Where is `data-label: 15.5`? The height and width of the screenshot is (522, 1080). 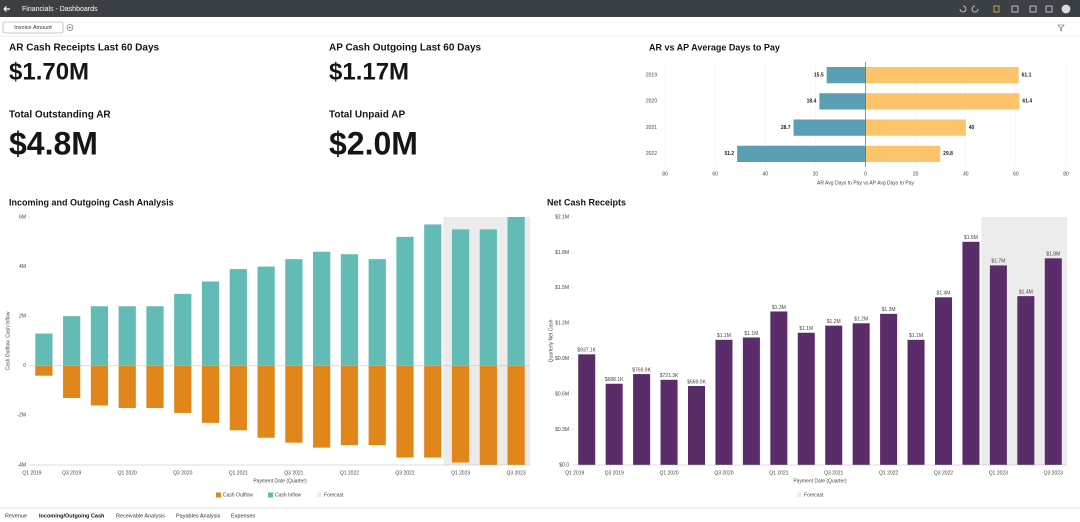 data-label: 15.5 is located at coordinates (819, 75).